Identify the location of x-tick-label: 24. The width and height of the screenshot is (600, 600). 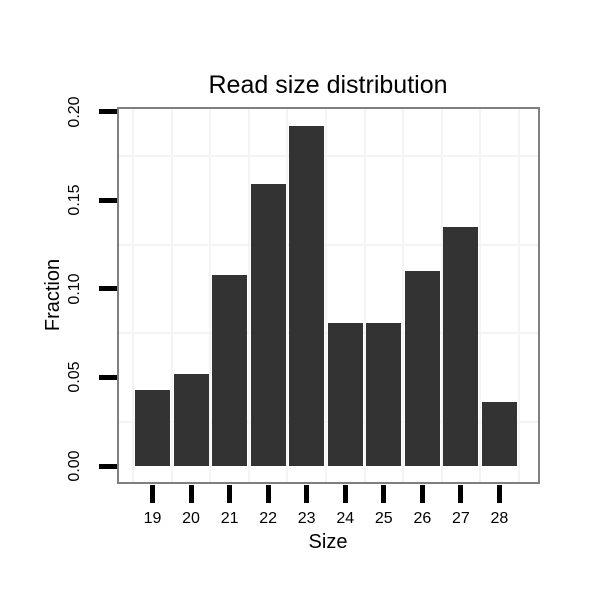
(345, 518).